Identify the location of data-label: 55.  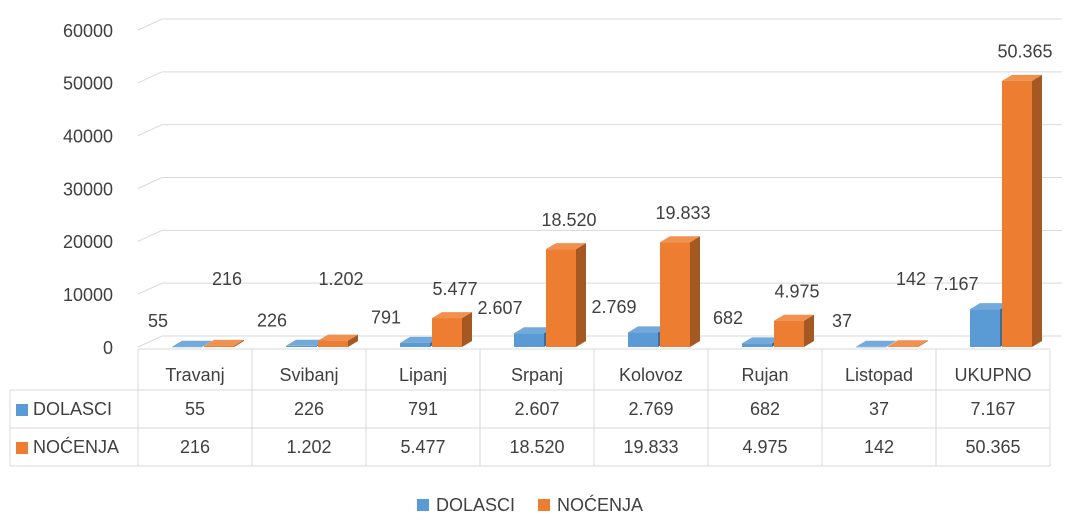
(158, 321).